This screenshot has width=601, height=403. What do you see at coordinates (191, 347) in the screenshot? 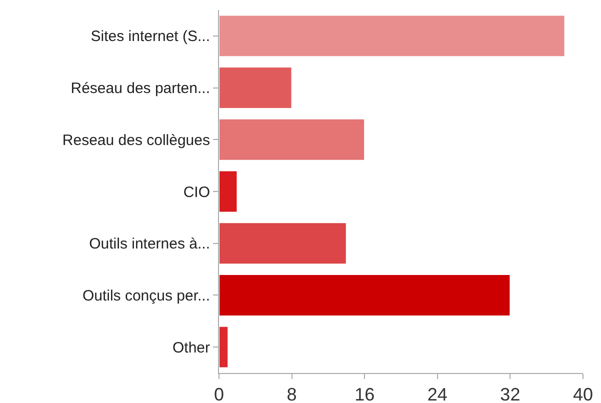
I see `y-tick-label: Other` at bounding box center [191, 347].